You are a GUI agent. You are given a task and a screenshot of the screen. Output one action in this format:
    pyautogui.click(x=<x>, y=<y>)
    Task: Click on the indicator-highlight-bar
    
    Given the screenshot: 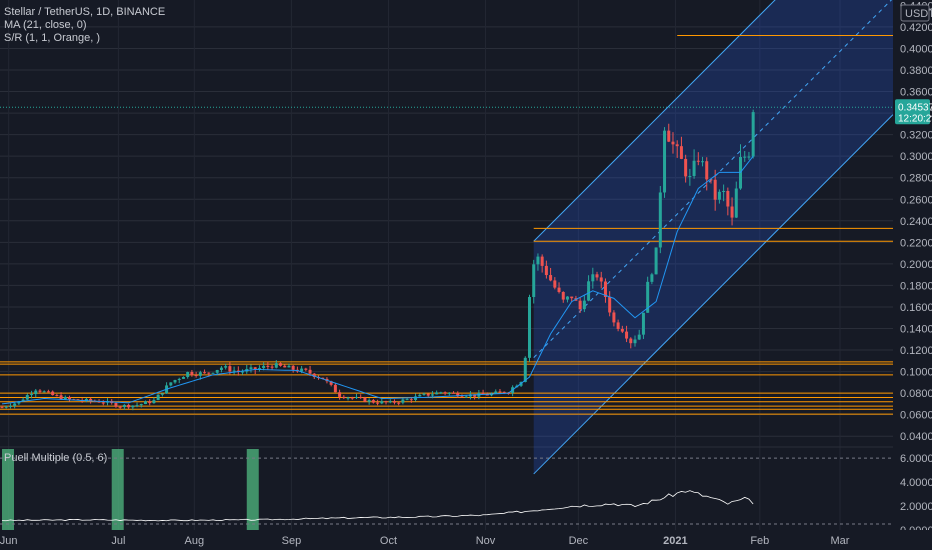 What is the action you would take?
    pyautogui.click(x=252, y=489)
    